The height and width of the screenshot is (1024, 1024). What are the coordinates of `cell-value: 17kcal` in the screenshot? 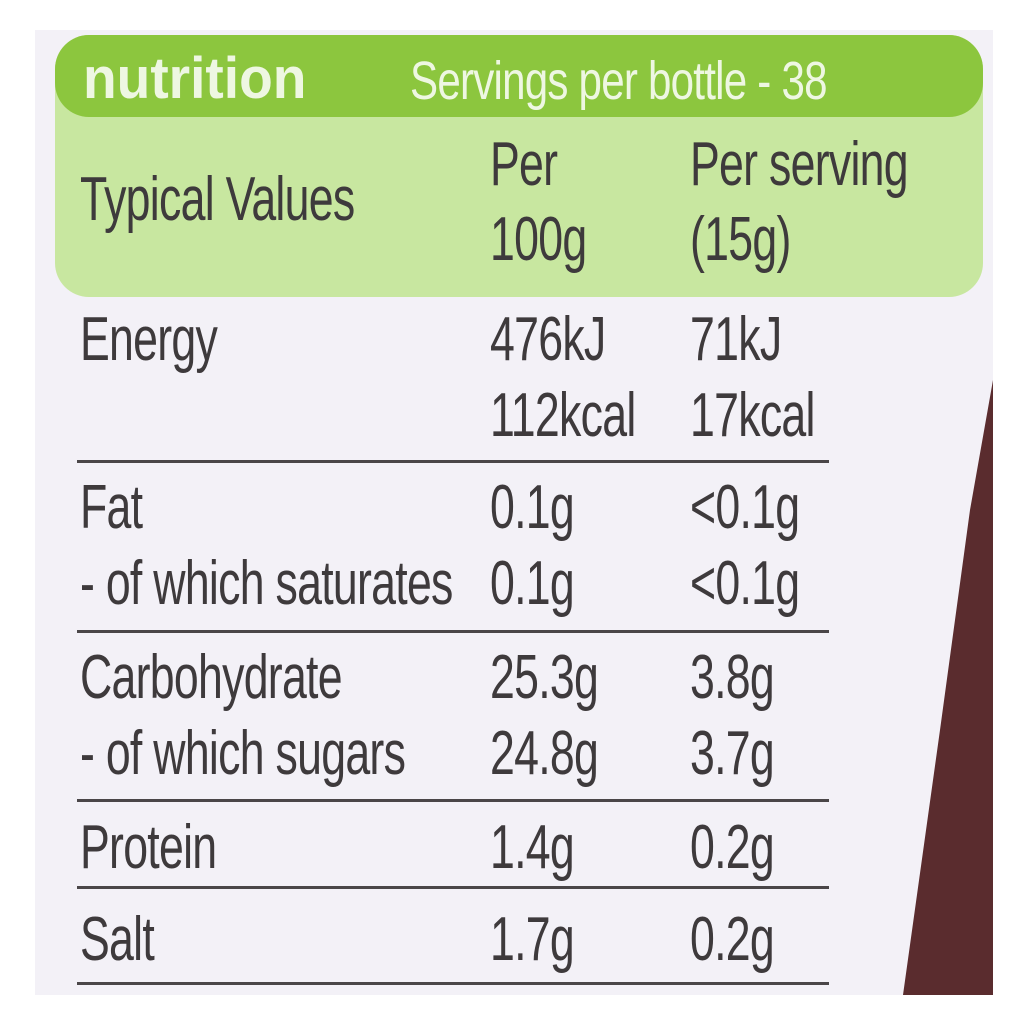 It's located at (752, 415).